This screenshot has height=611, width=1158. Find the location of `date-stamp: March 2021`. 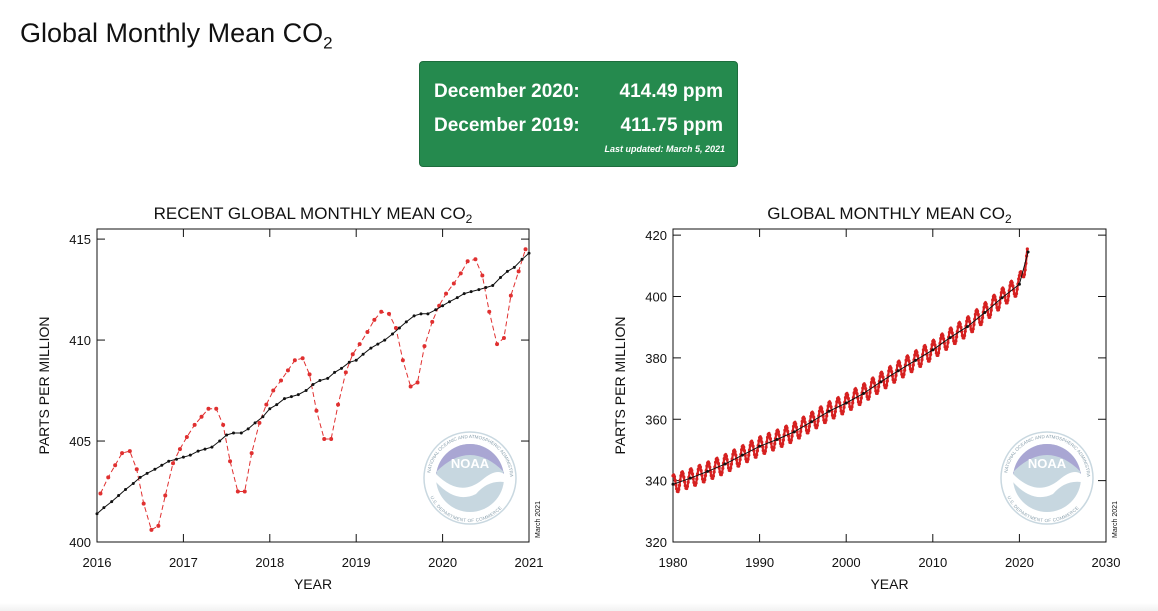

date-stamp: March 2021 is located at coordinates (538, 519).